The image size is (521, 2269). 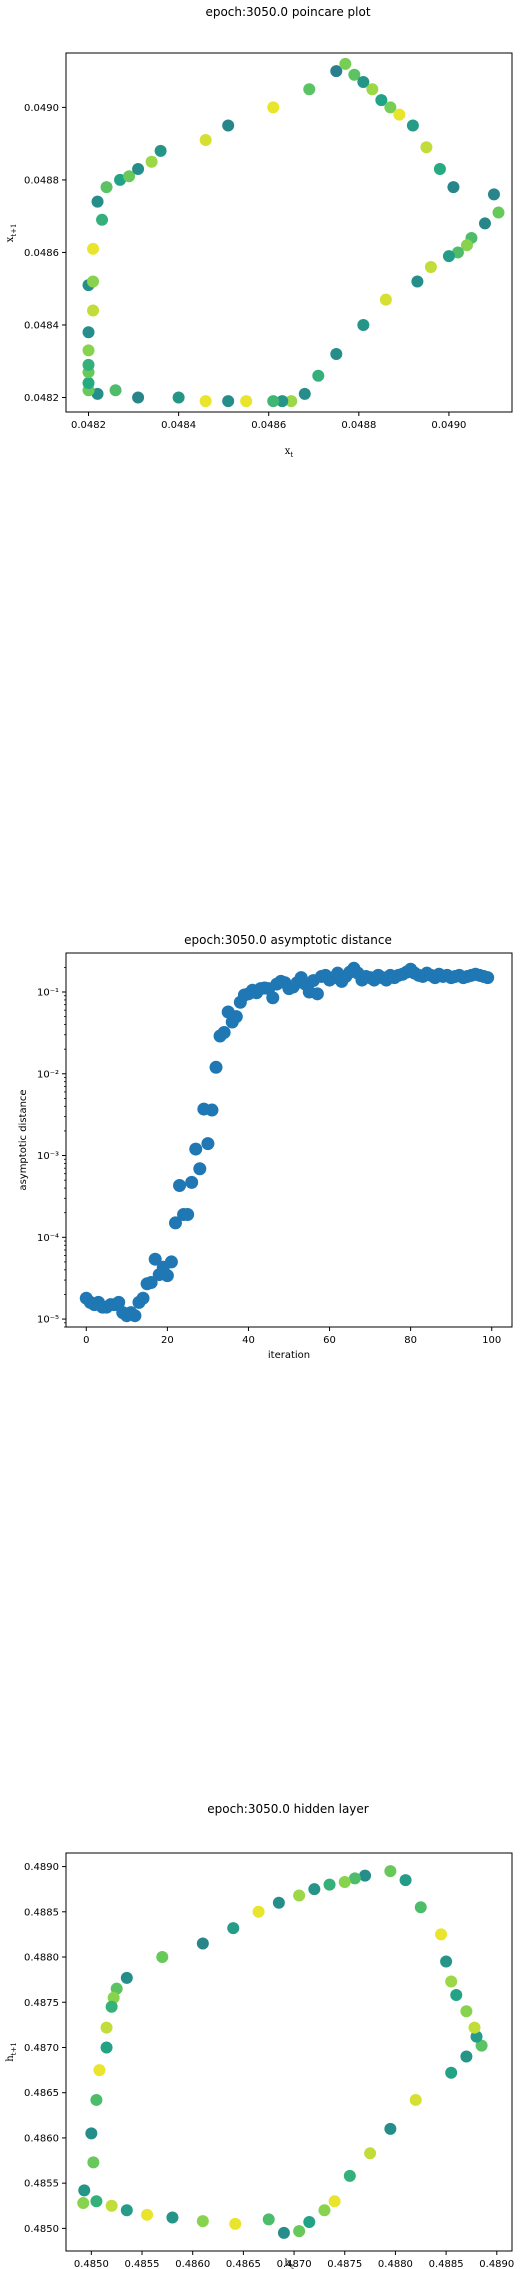 I want to click on xtick-label: 60, so click(x=329, y=1340).